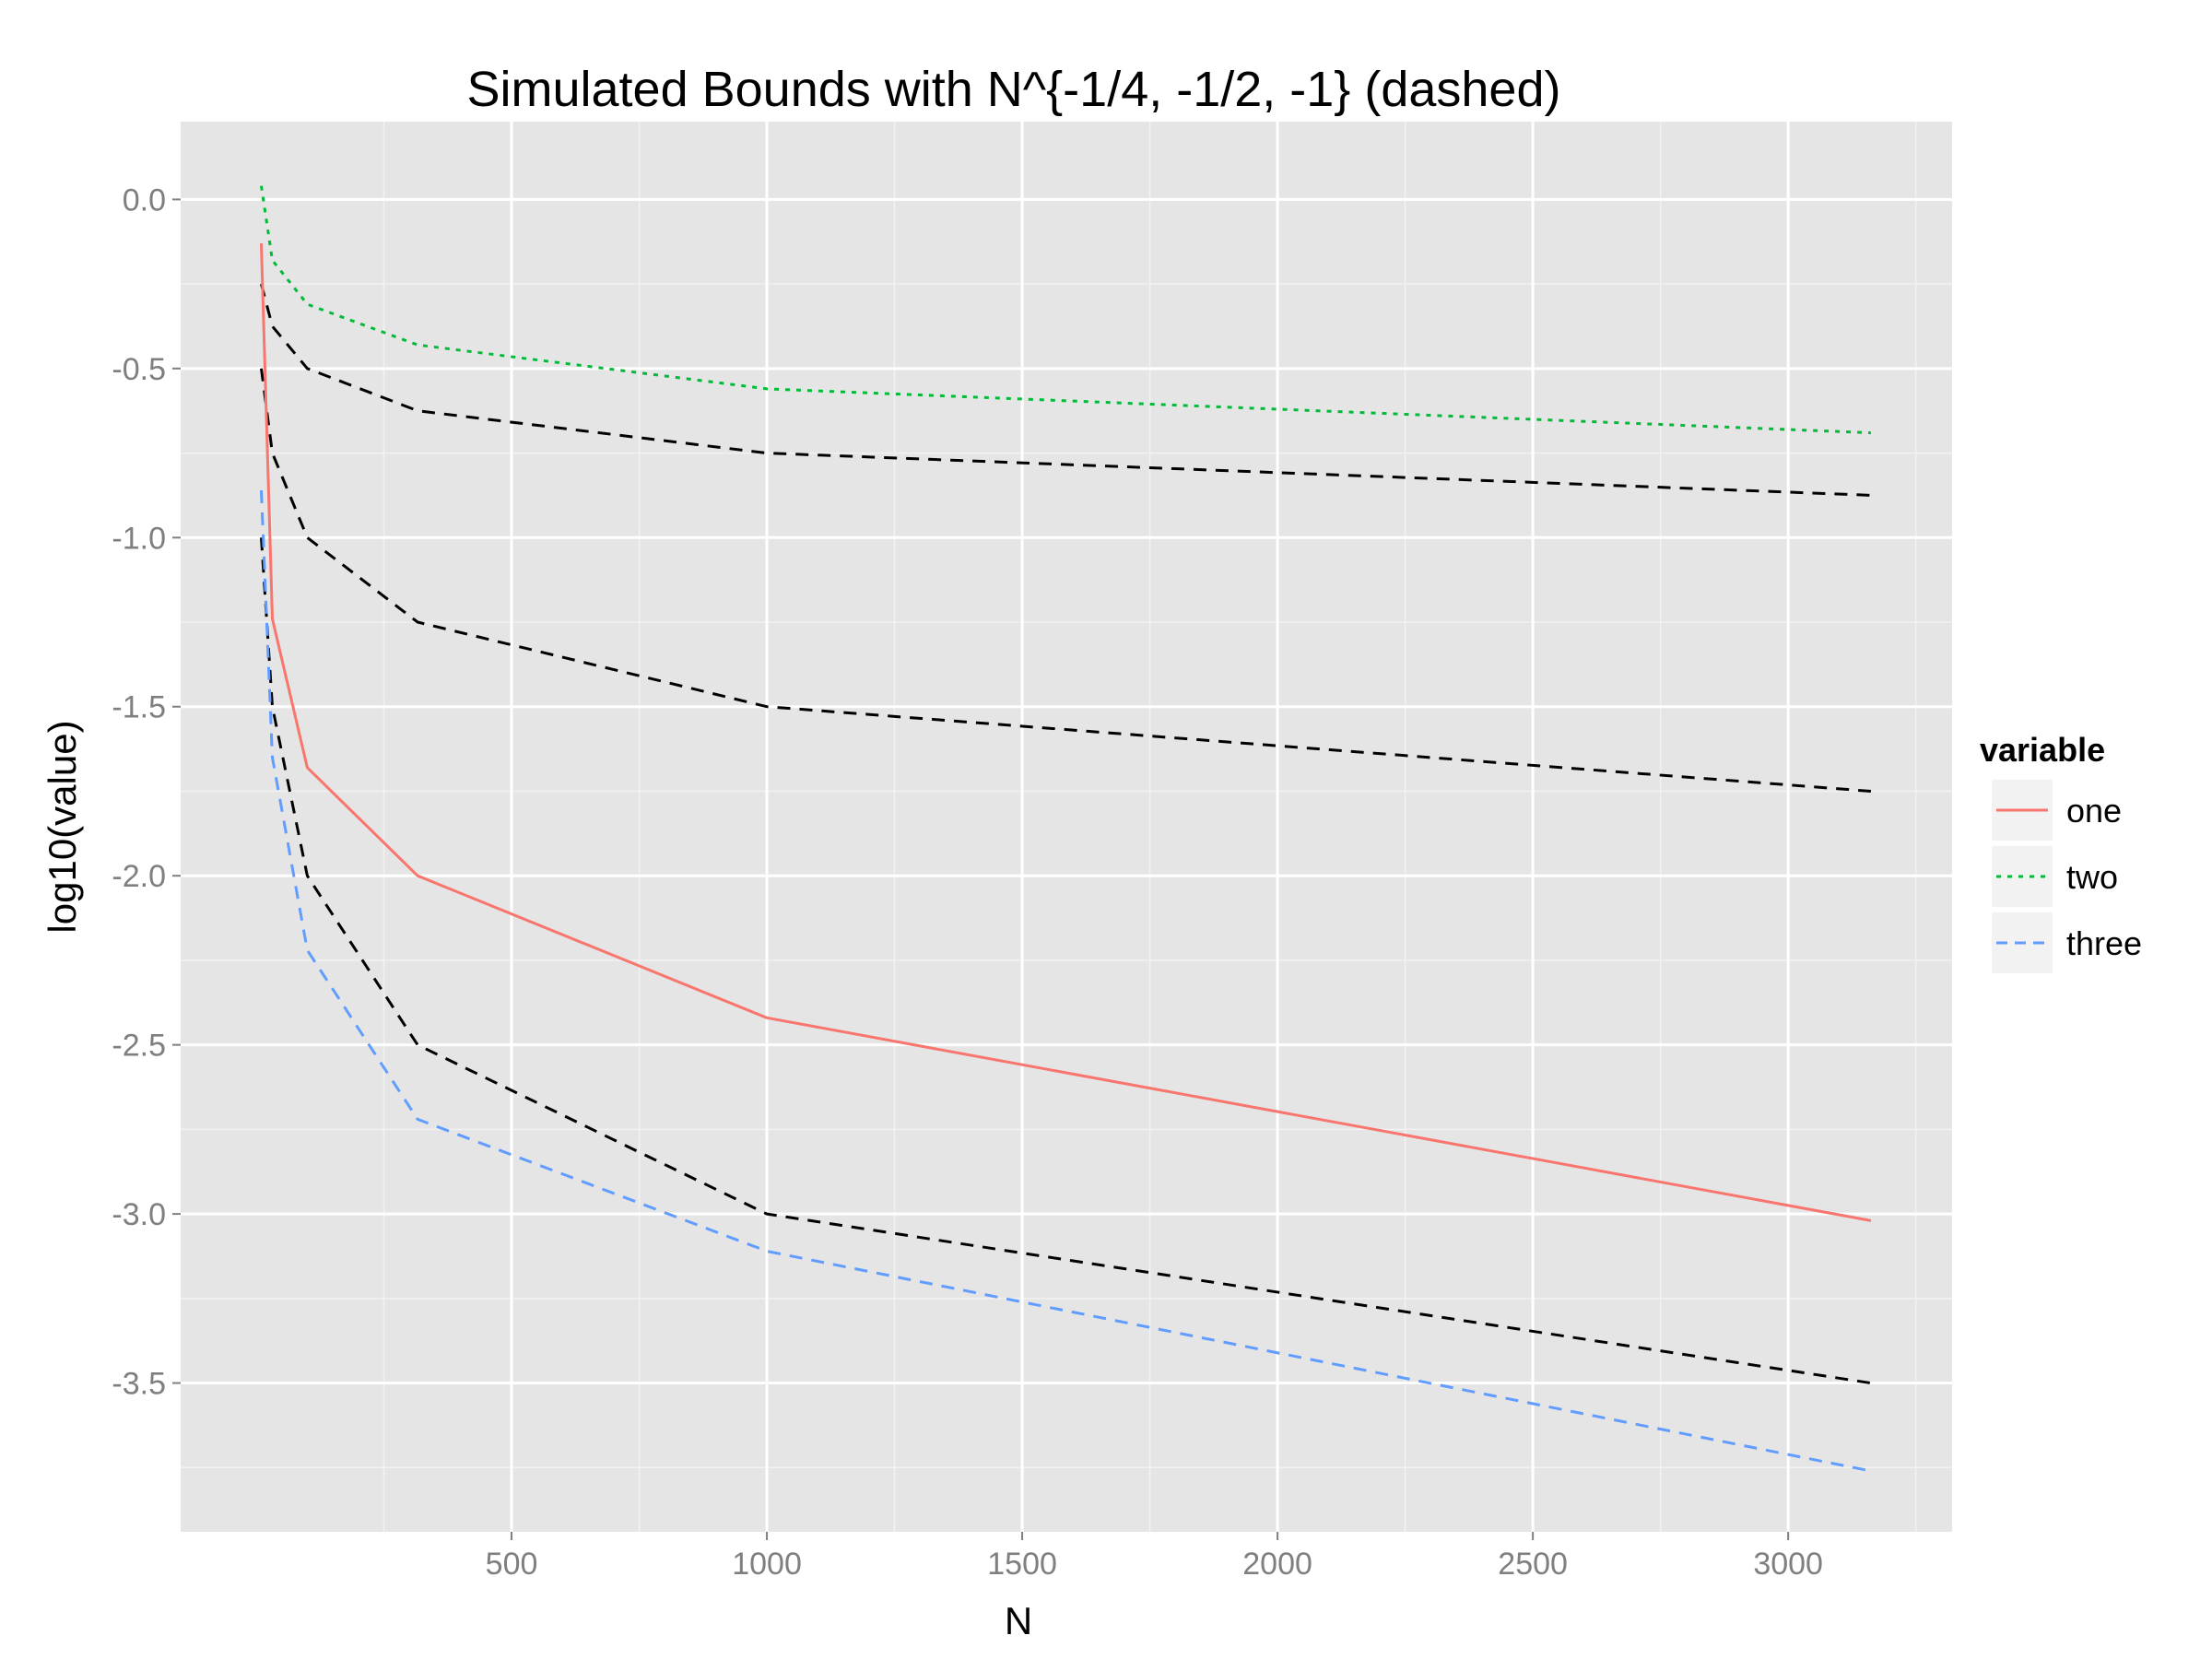  I want to click on x-tick-label: 1000, so click(767, 1564).